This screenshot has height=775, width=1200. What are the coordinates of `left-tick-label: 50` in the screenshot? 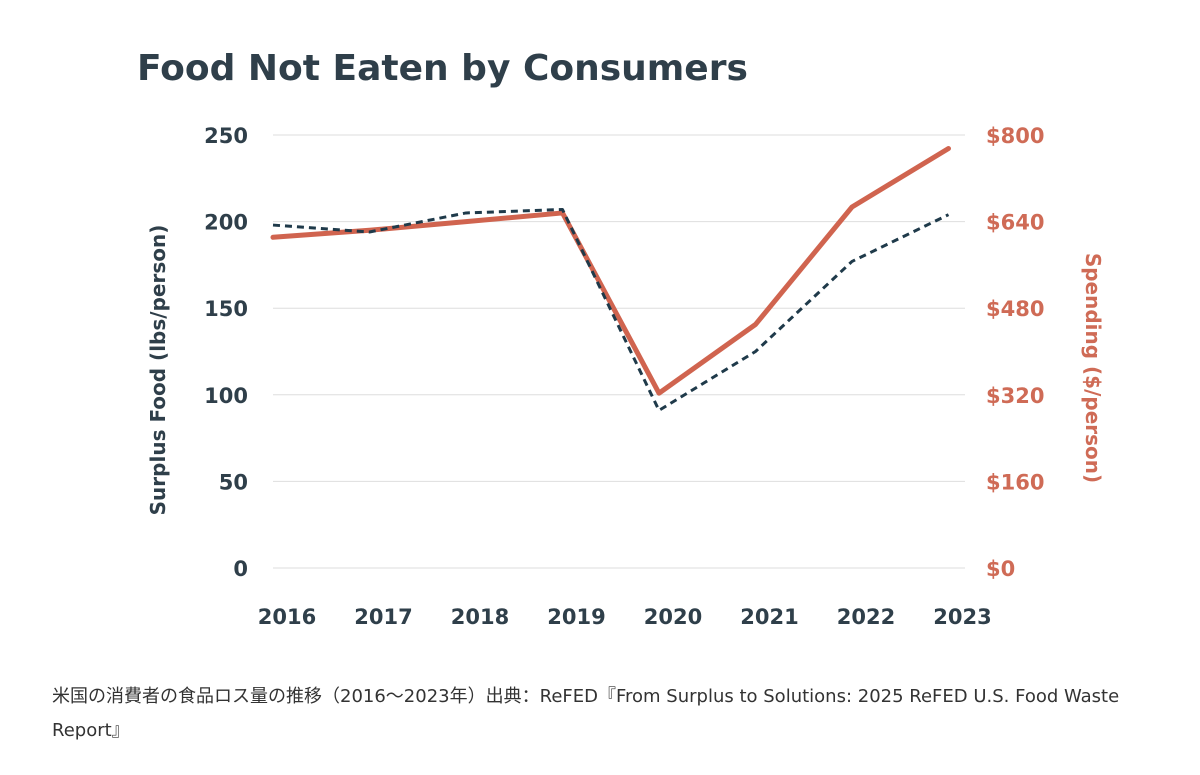 It's located at (233, 482).